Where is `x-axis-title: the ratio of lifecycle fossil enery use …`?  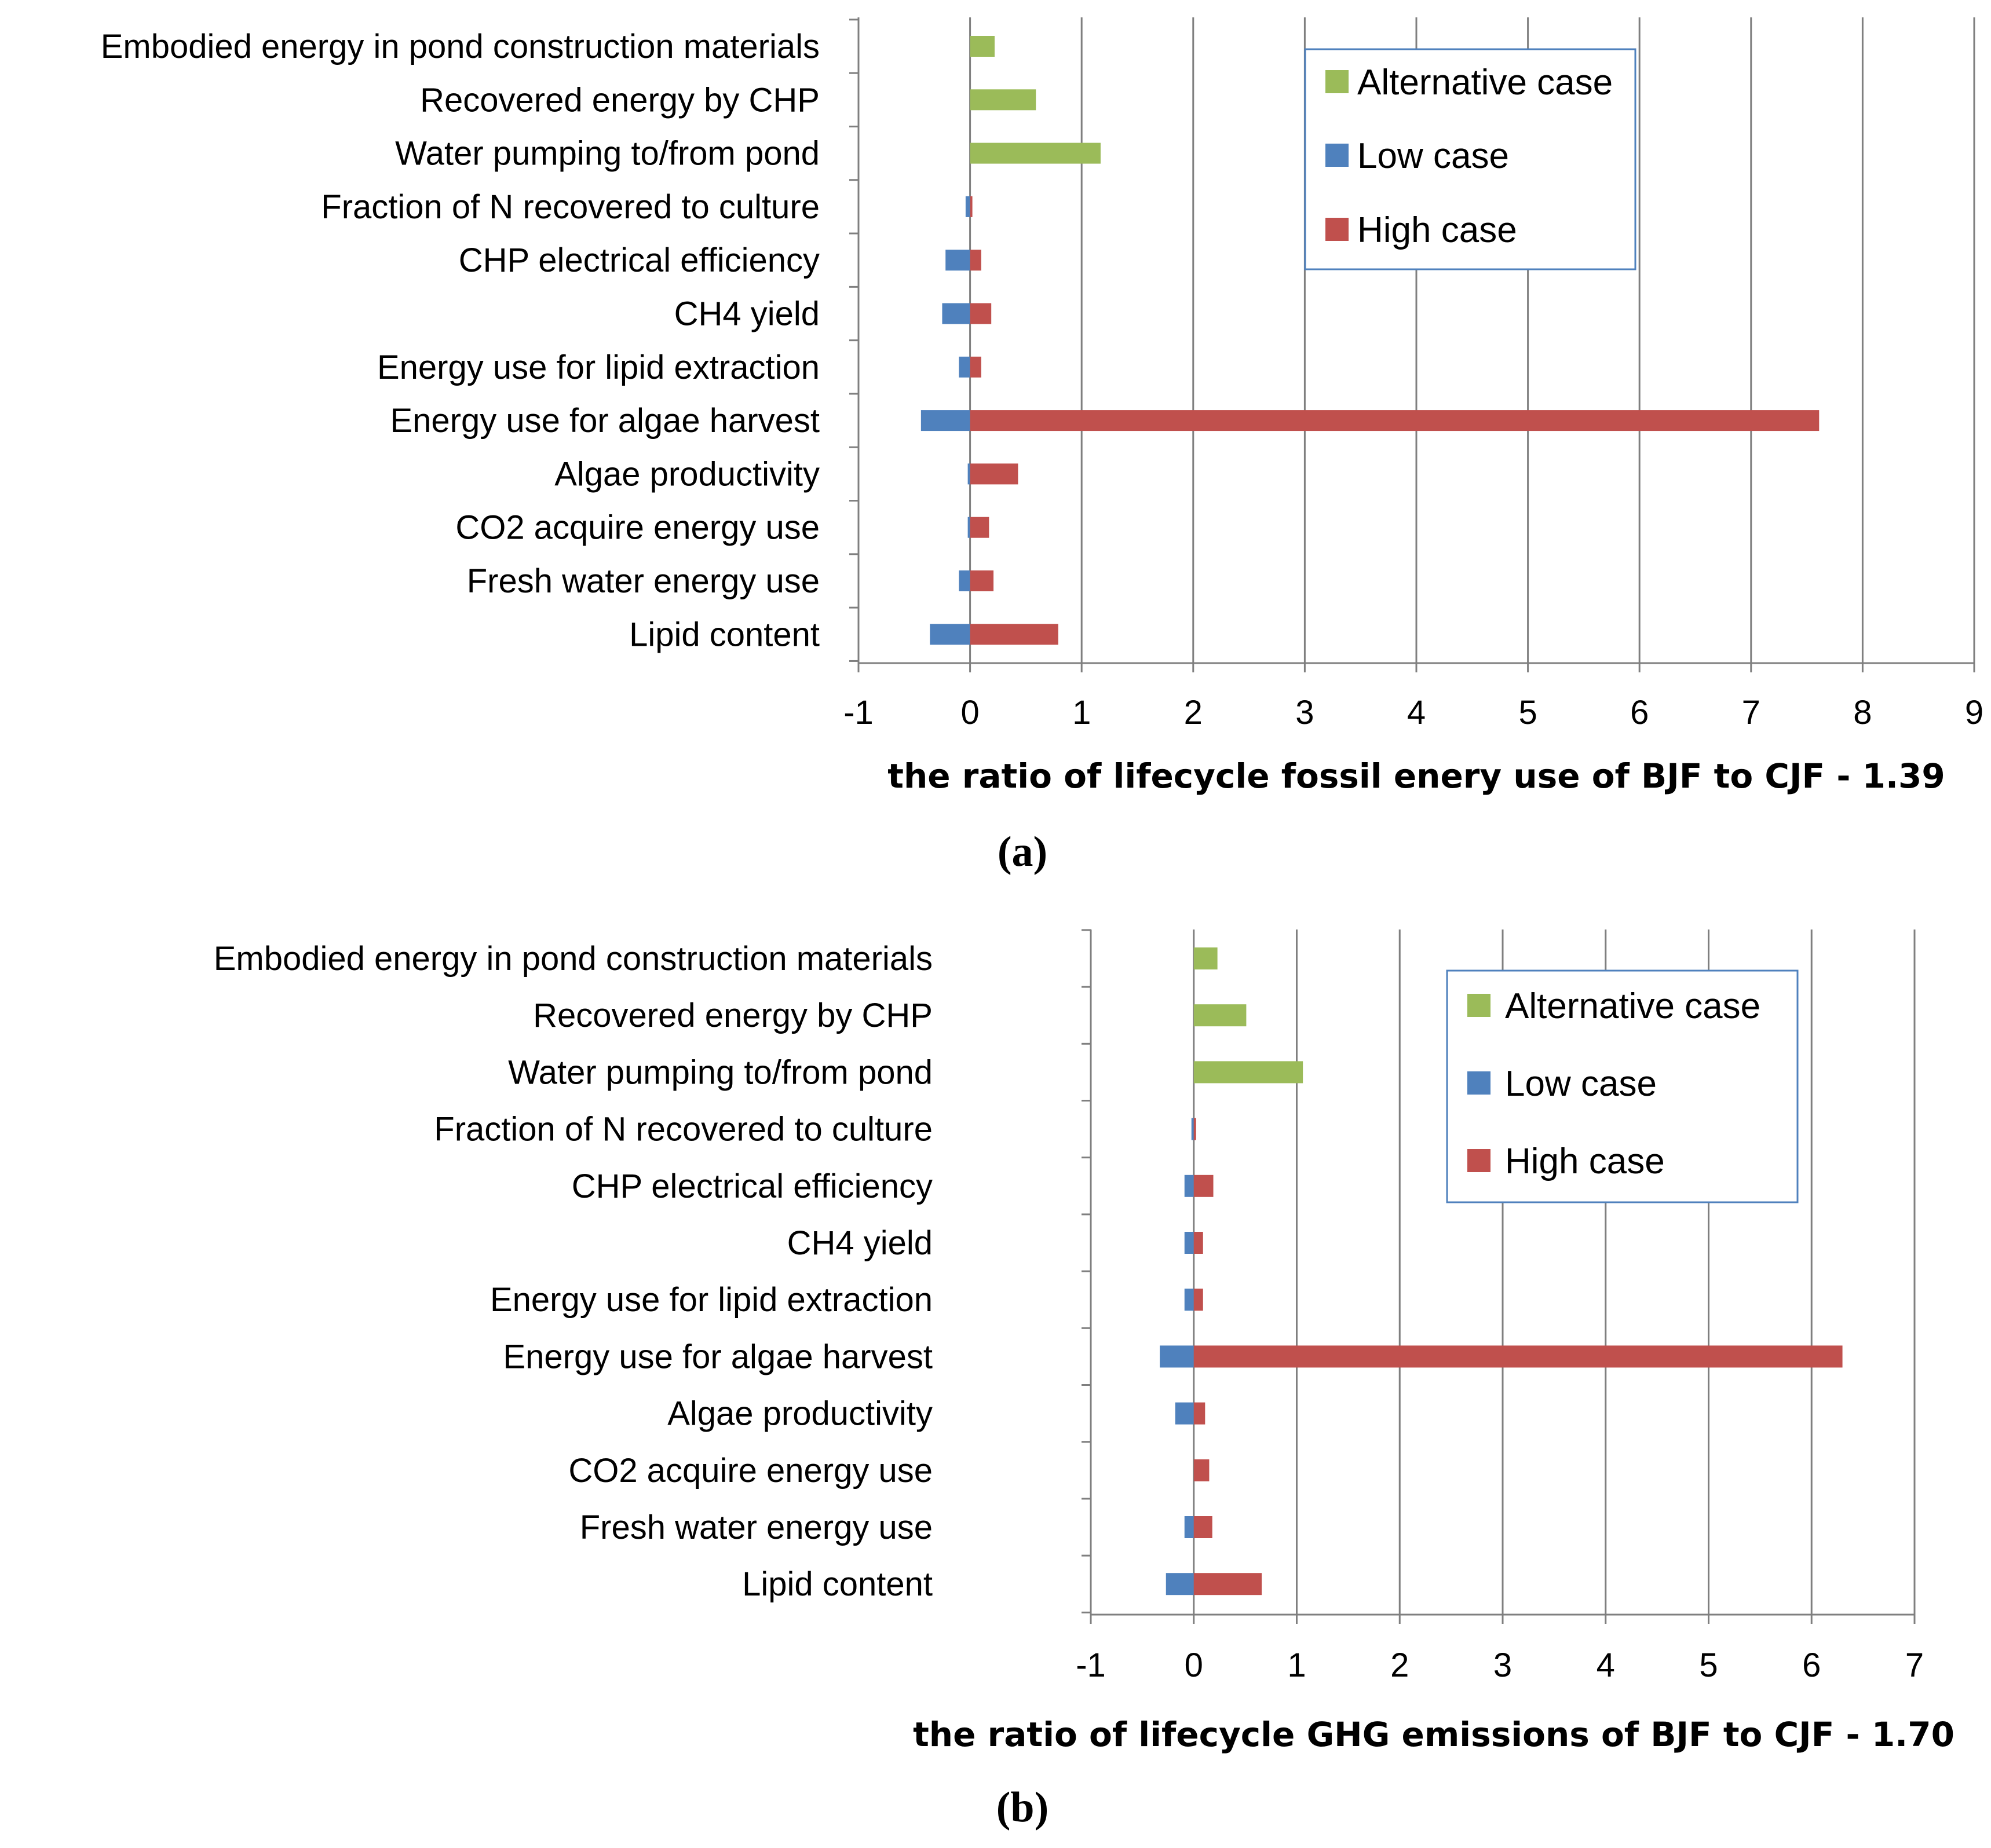 x-axis-title: the ratio of lifecycle fossil enery use … is located at coordinates (1416, 776).